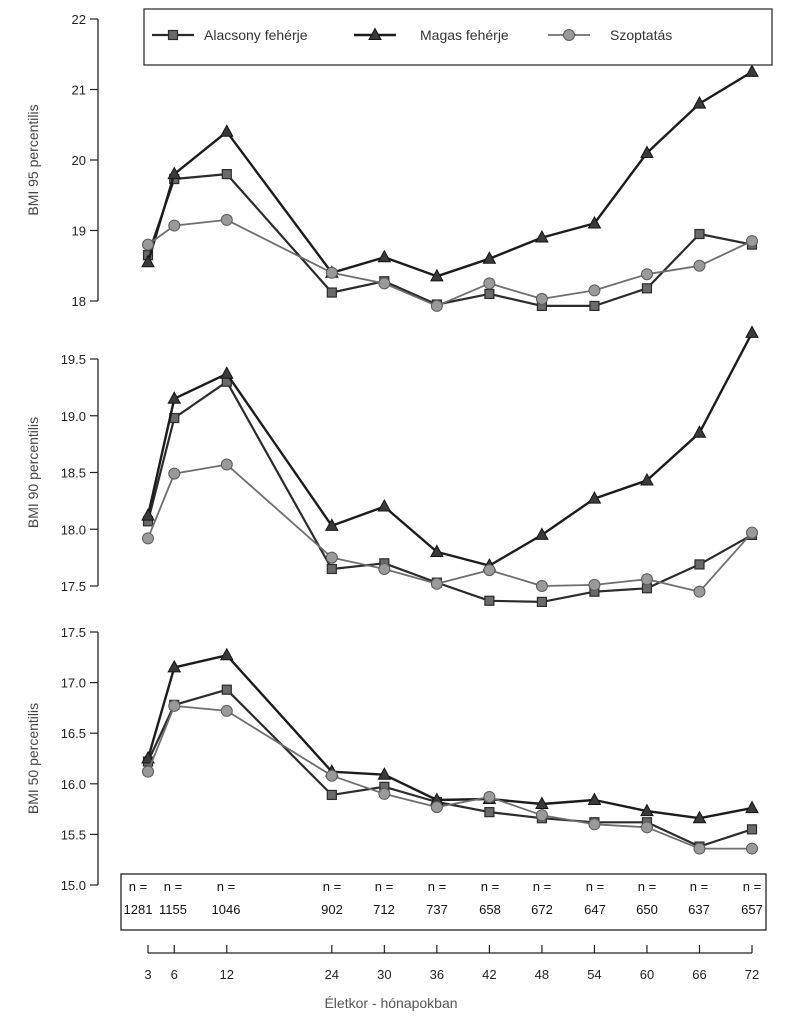 The height and width of the screenshot is (1022, 786). I want to click on n-value: 902, so click(332, 909).